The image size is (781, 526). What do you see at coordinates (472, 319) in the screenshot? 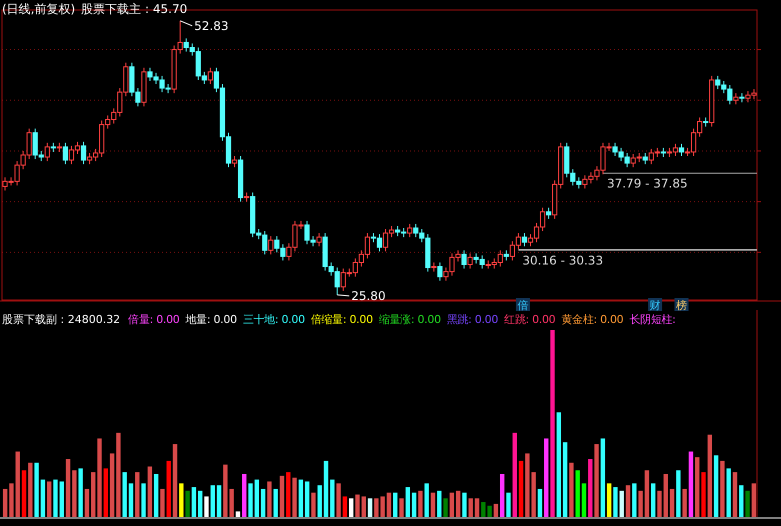
I see `text: 黑跳: 0.00` at bounding box center [472, 319].